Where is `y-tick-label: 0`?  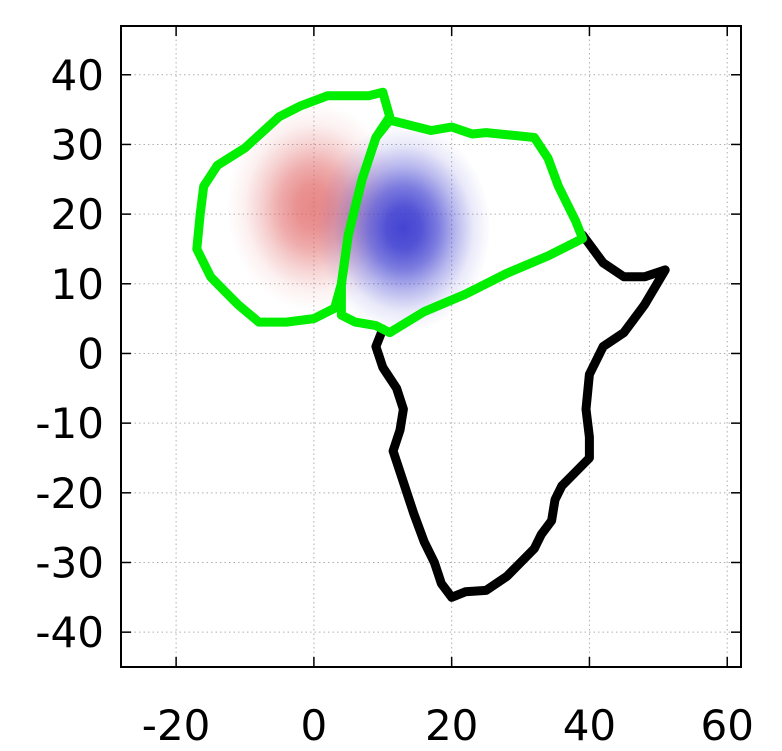
y-tick-label: 0 is located at coordinates (90, 353).